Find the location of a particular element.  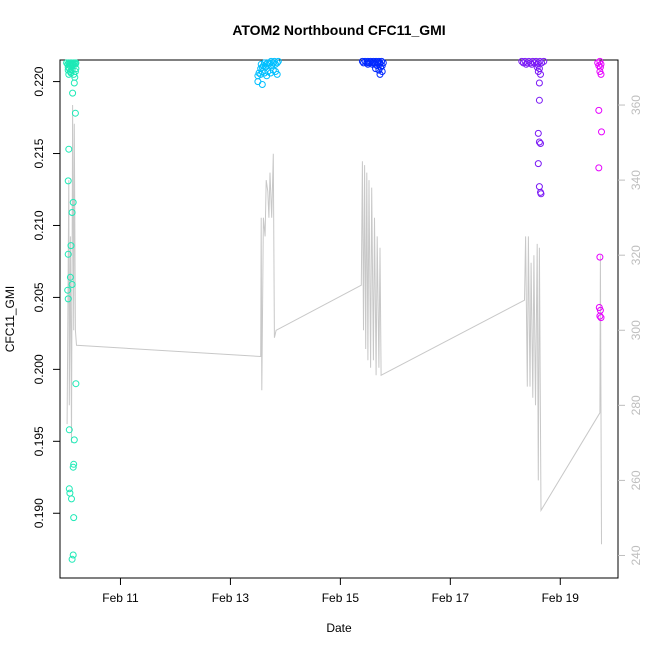

x-tick-label: Feb 13 is located at coordinates (231, 598).